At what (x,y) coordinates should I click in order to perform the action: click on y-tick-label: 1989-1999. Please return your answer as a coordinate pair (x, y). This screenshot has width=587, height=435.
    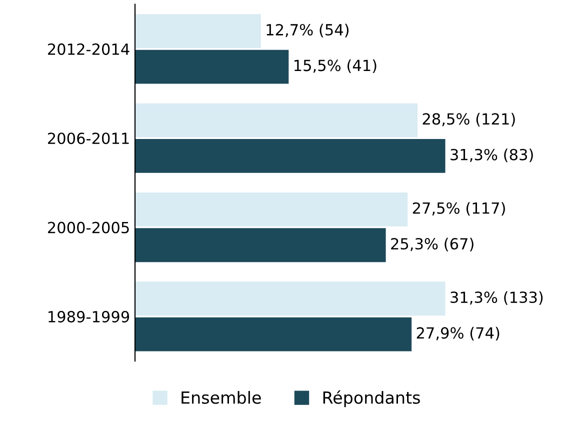
    Looking at the image, I should click on (89, 316).